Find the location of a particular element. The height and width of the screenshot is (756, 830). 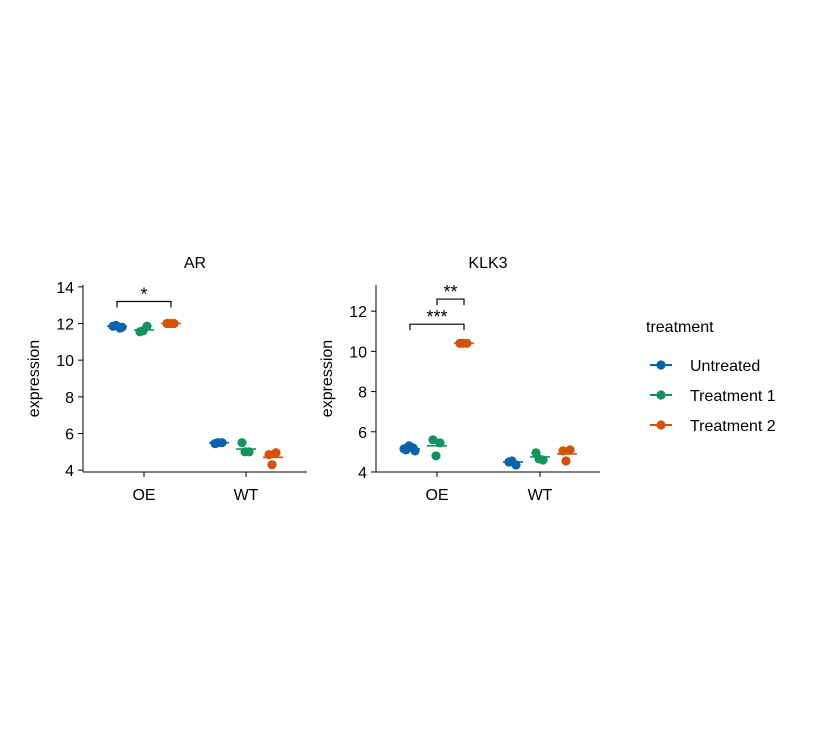

legend-title: treatment is located at coordinates (680, 327).